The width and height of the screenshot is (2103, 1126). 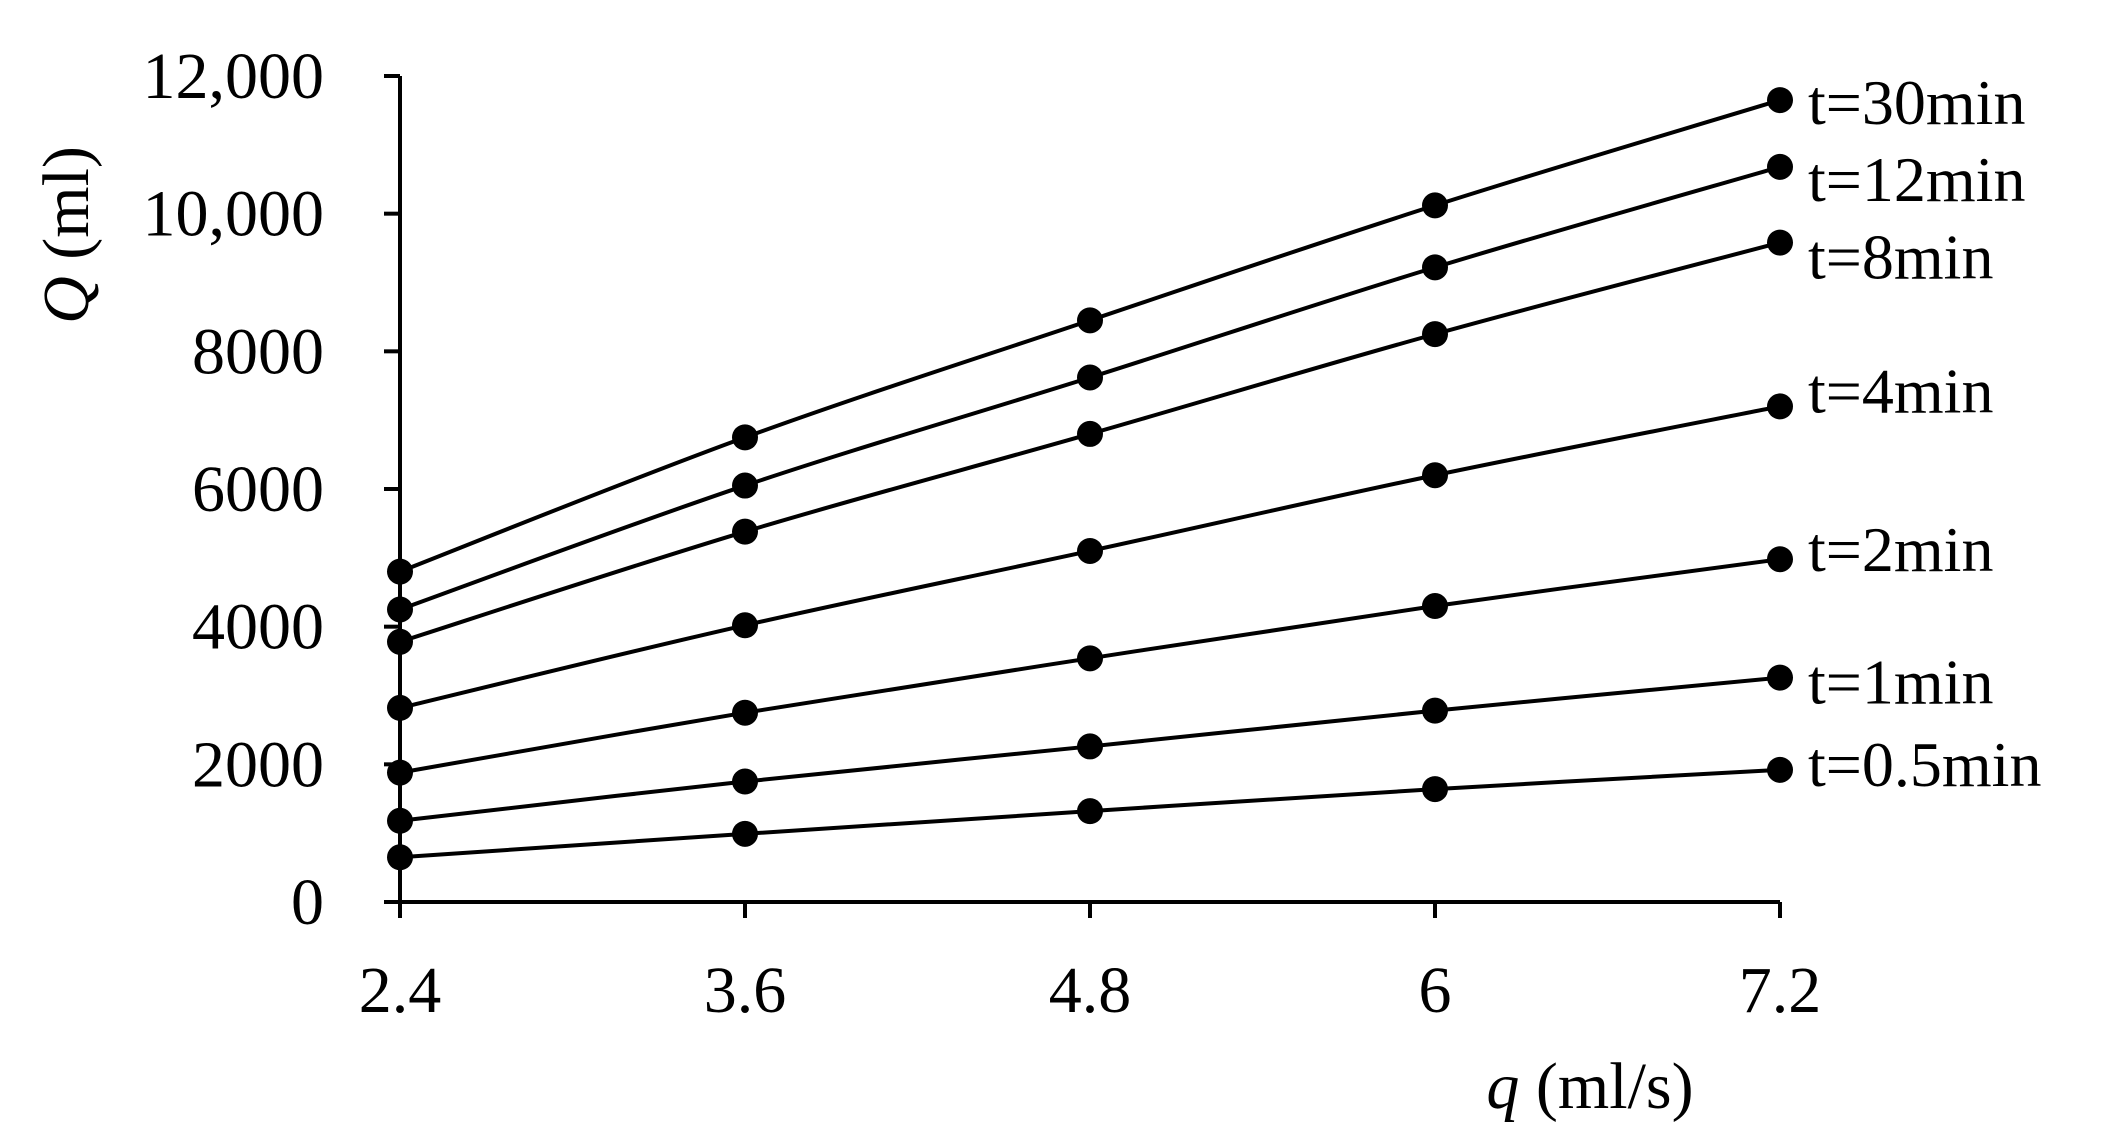 I want to click on series-t-0-5min, so click(x=1090, y=813).